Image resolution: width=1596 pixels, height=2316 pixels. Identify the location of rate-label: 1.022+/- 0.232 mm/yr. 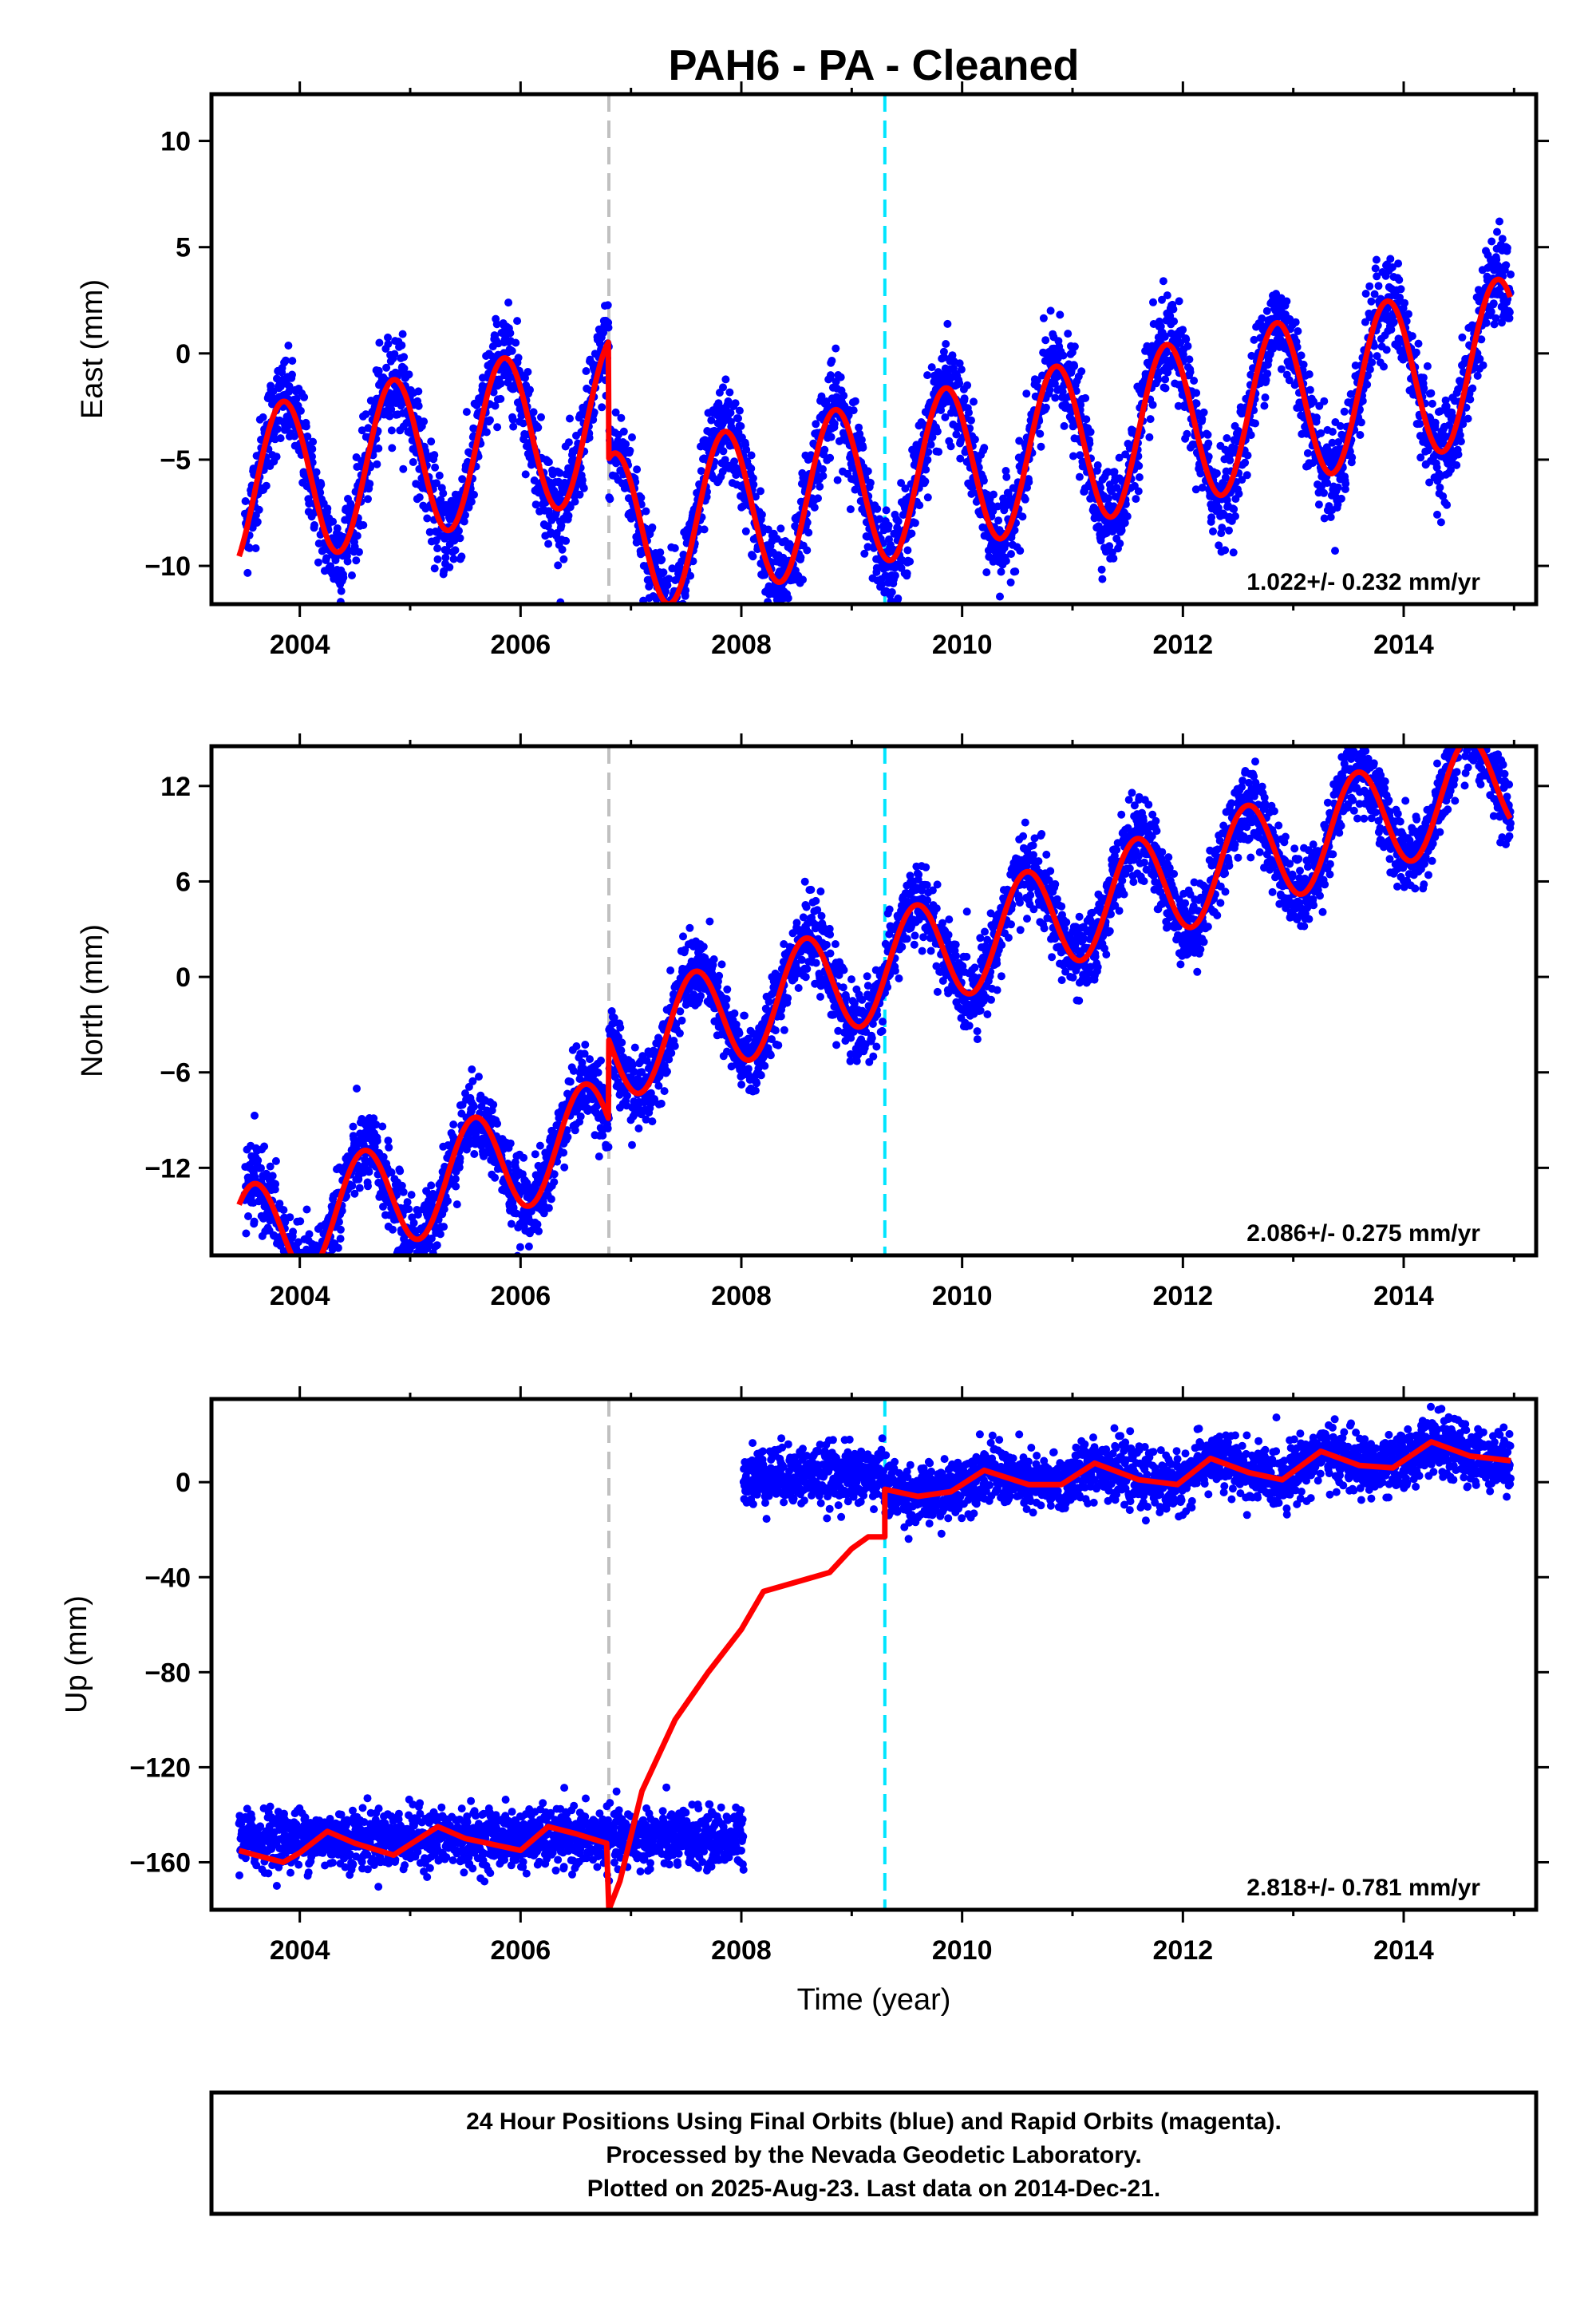
(1363, 582).